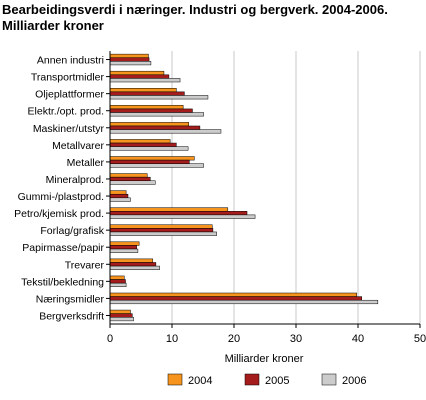 Image resolution: width=426 pixels, height=400 pixels. Describe the element at coordinates (296, 339) in the screenshot. I see `x-tick-label: 30` at that location.